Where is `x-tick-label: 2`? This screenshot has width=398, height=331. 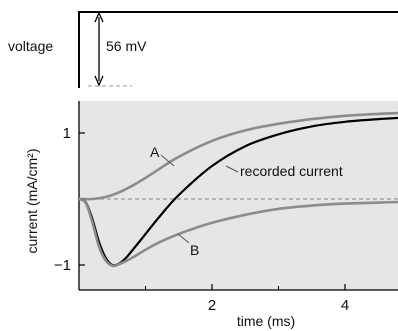 x-tick-label: 2 is located at coordinates (212, 305).